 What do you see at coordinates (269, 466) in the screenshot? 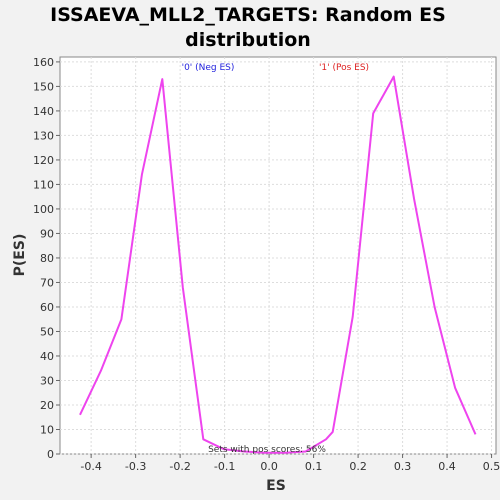
I see `x-tick-label: 0.0` at bounding box center [269, 466].